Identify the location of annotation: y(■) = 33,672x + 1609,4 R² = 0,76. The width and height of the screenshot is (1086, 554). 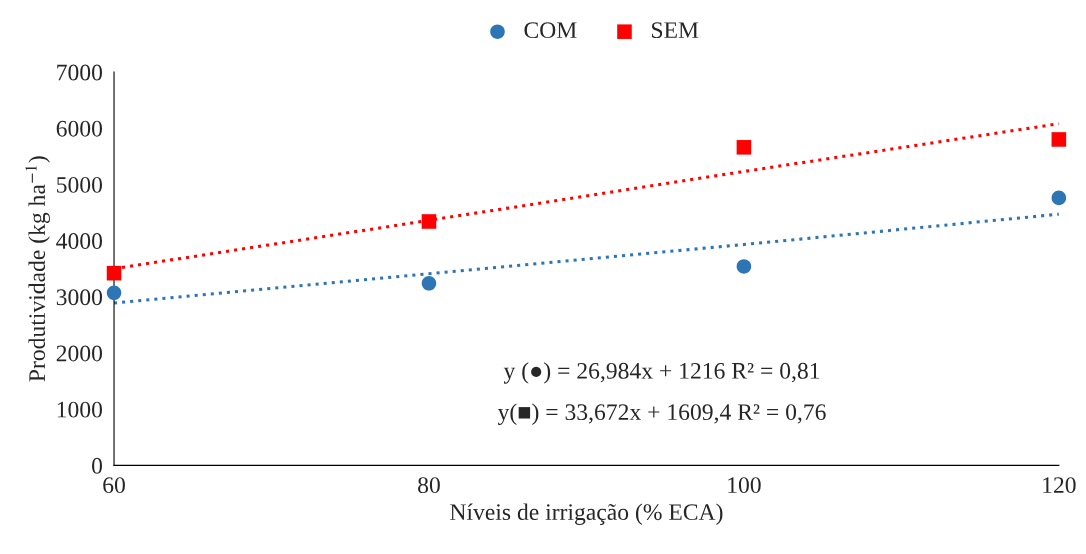
(661, 414).